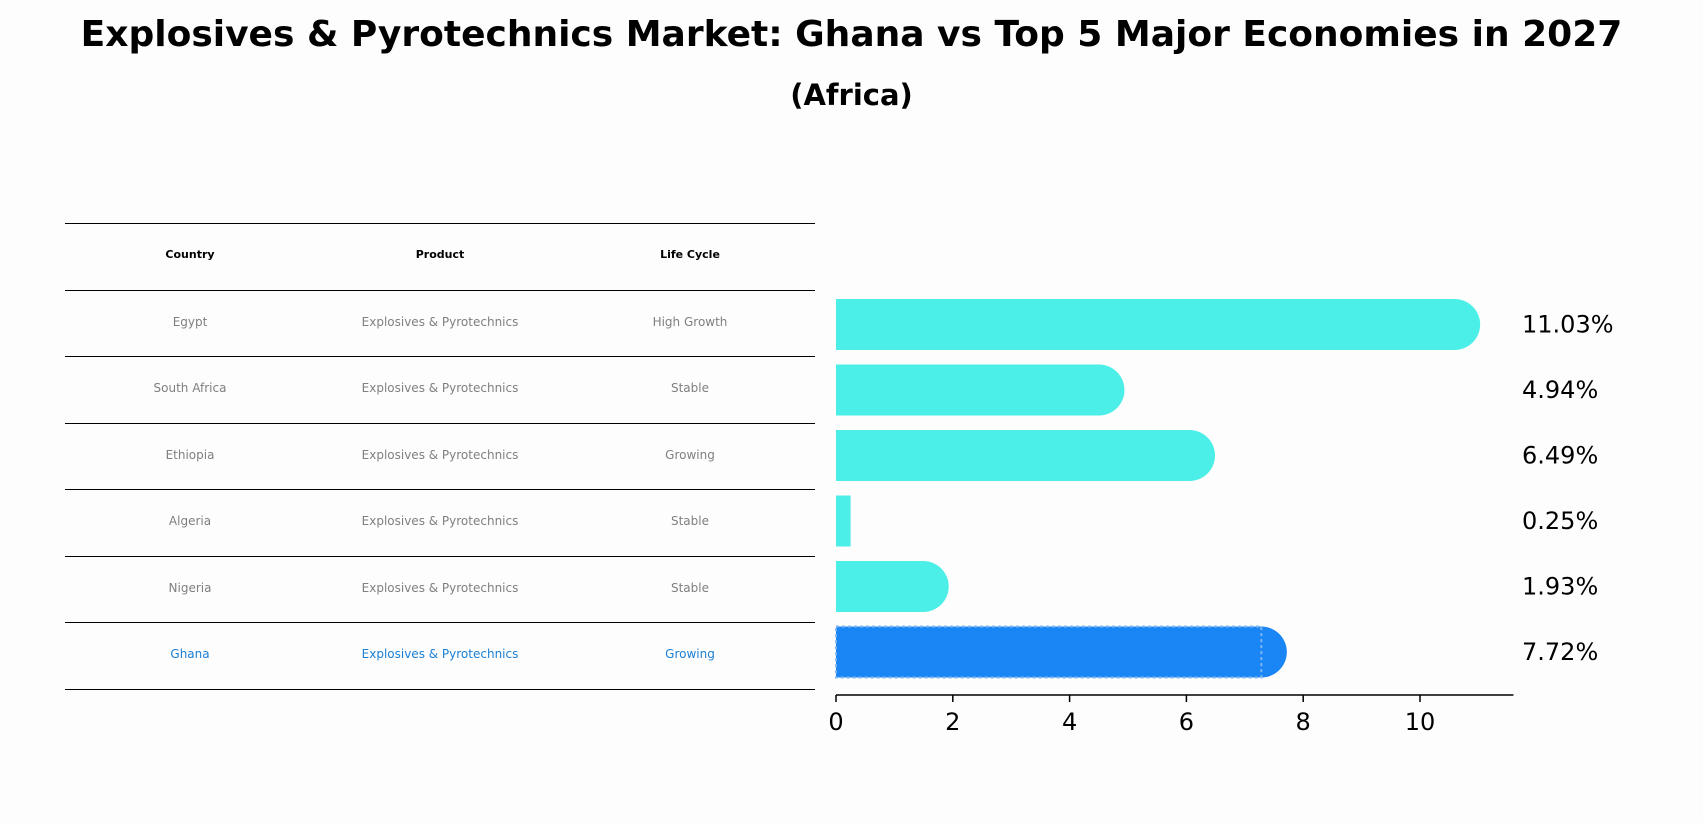 This screenshot has width=1703, height=823. What do you see at coordinates (835, 722) in the screenshot?
I see `x-tick-label: 0` at bounding box center [835, 722].